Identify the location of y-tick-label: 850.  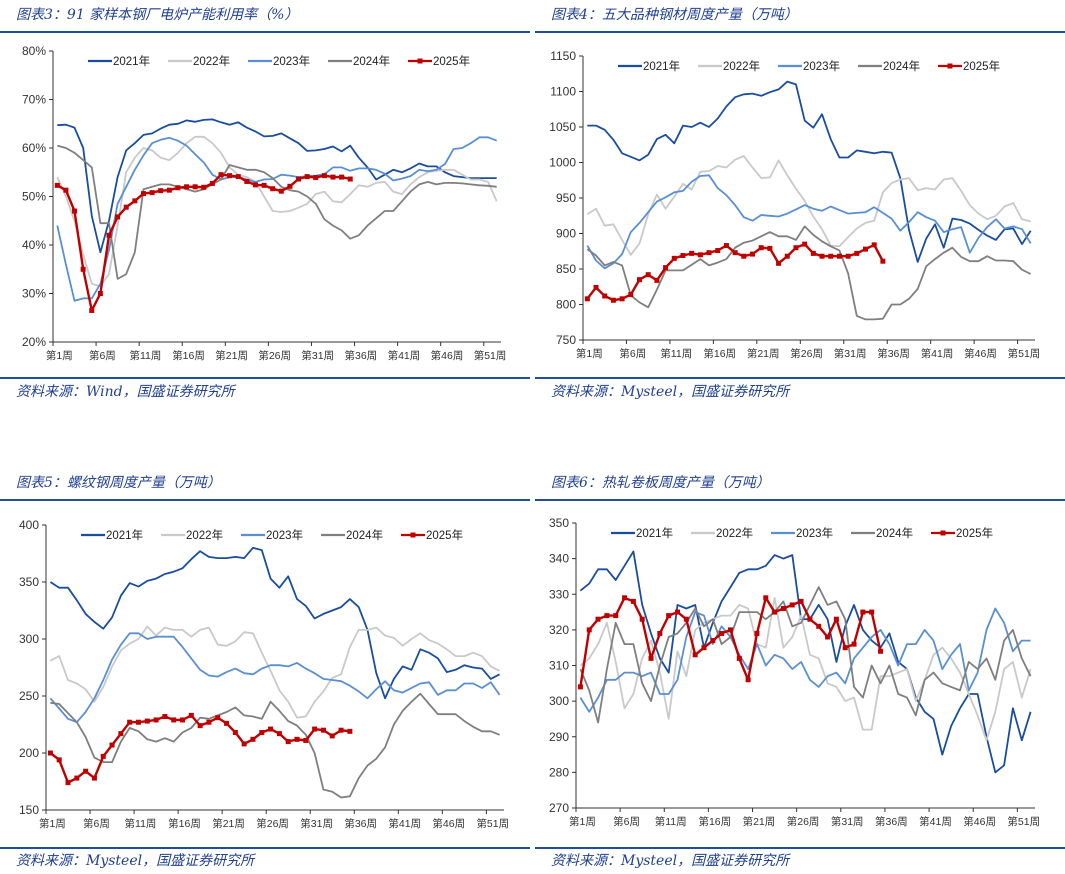
(566, 269).